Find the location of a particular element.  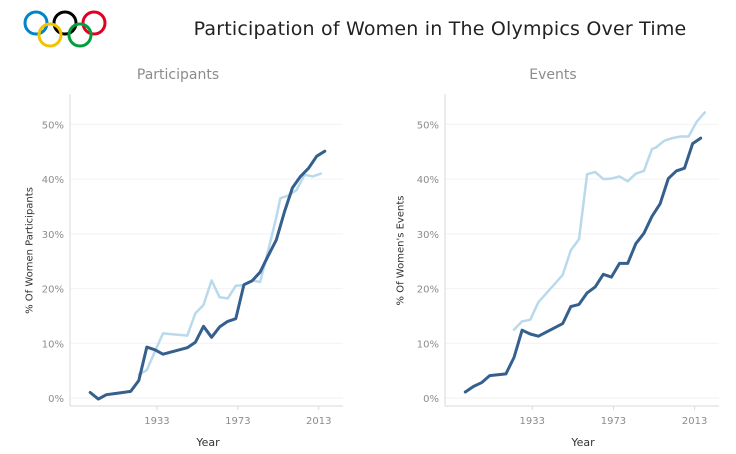

olympic-rings-icon is located at coordinates (65, 29).